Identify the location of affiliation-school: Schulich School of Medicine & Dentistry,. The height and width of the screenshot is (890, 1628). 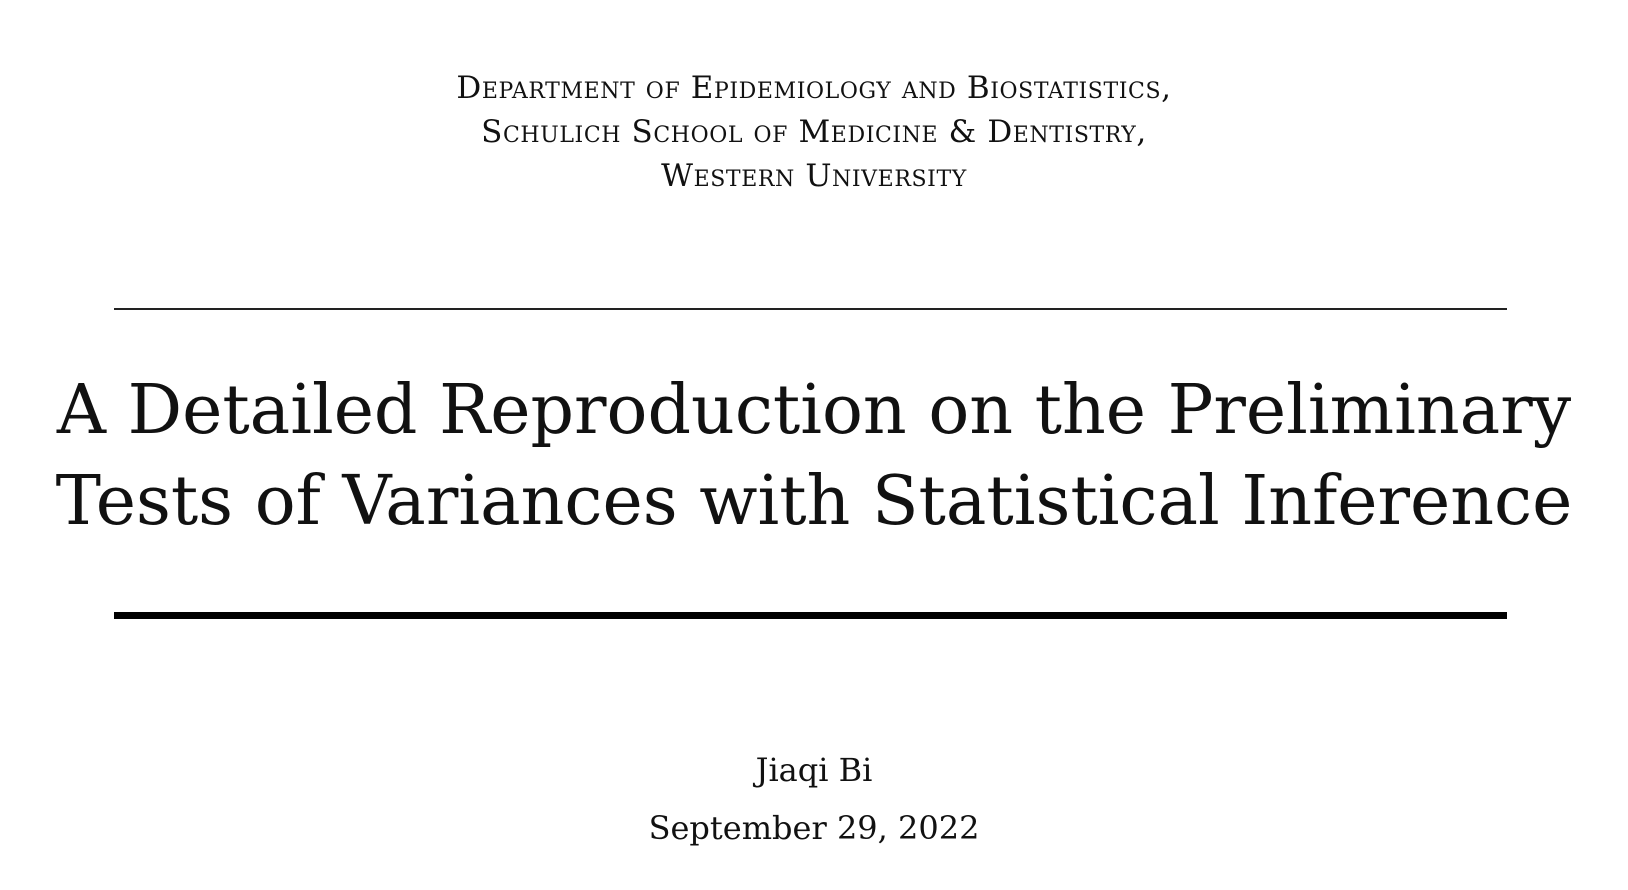
(814, 132).